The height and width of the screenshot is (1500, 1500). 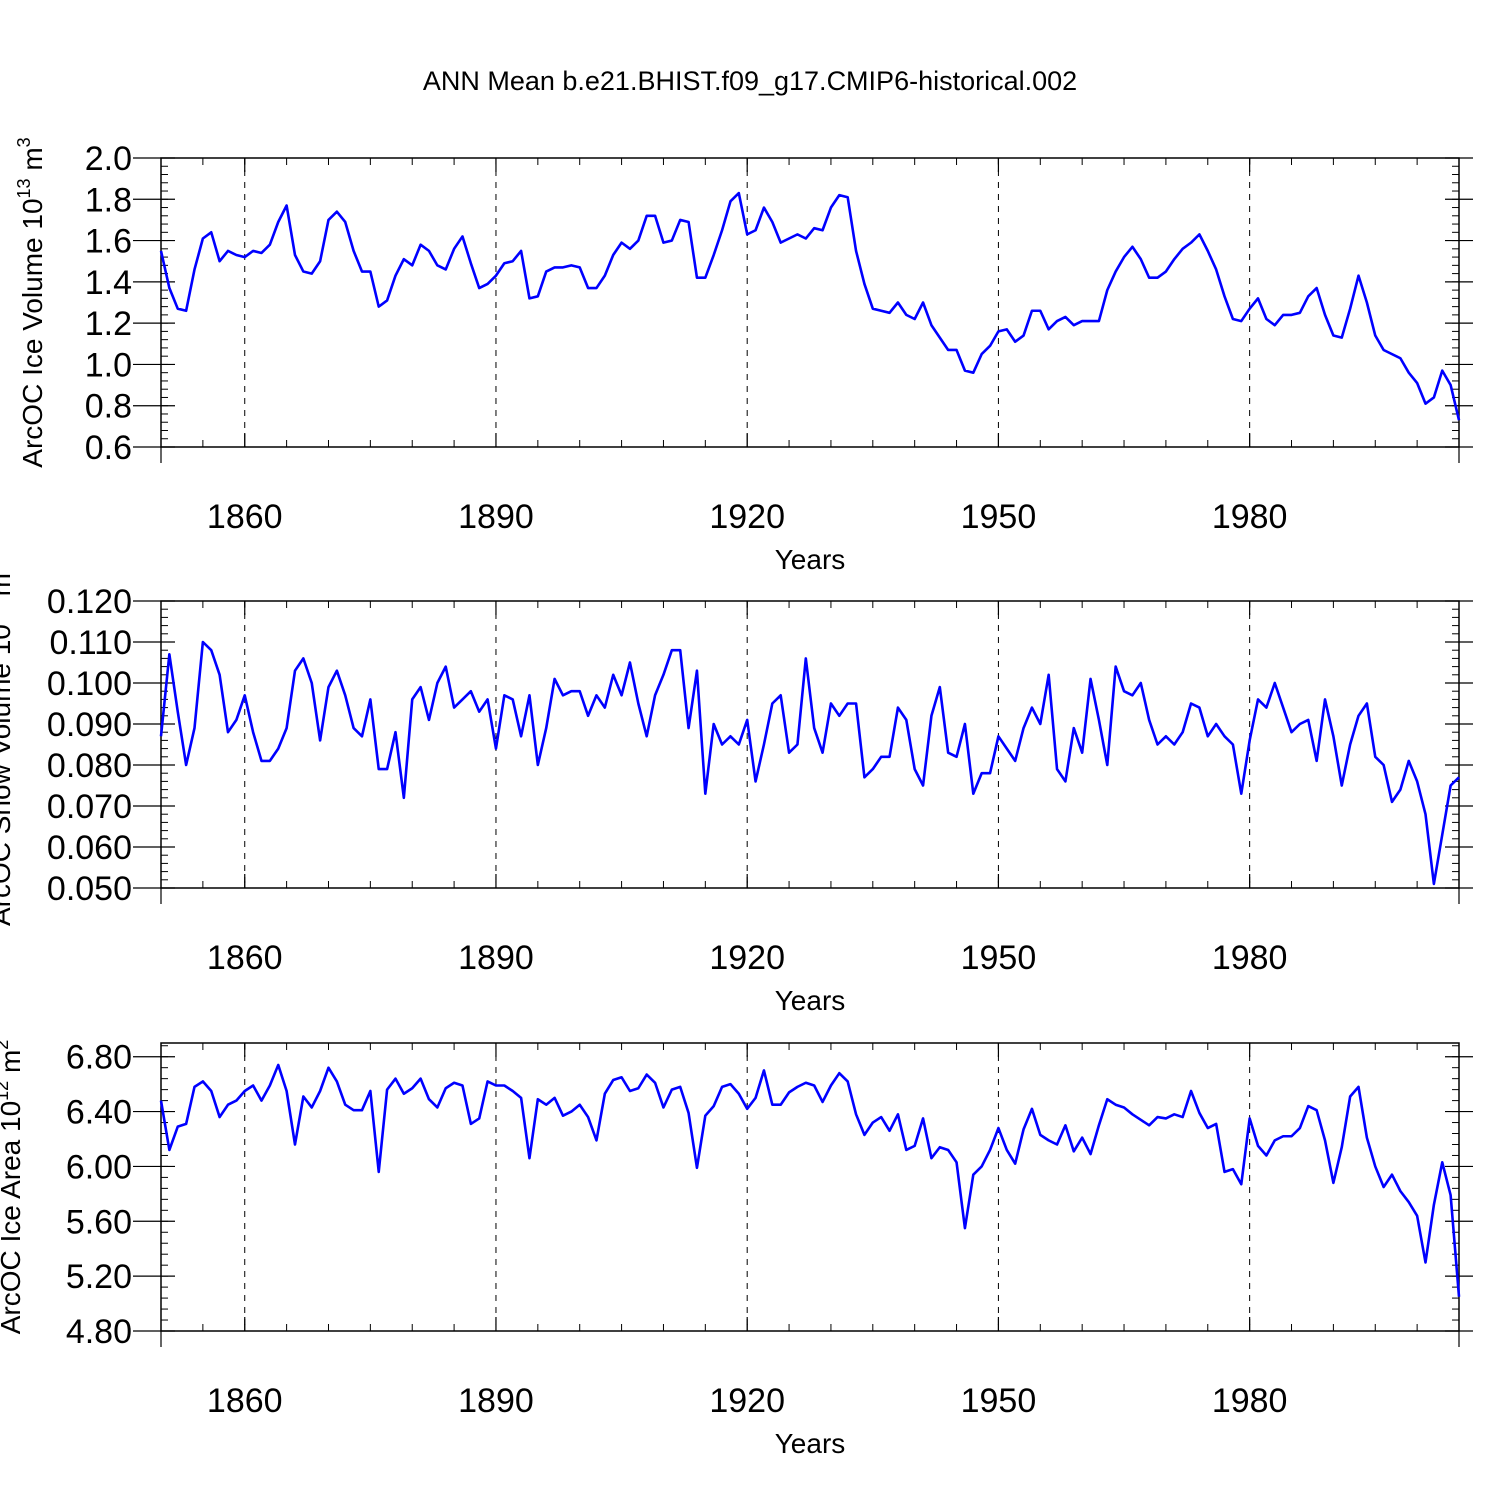 What do you see at coordinates (99, 1058) in the screenshot?
I see `y-tick-label: 6.80` at bounding box center [99, 1058].